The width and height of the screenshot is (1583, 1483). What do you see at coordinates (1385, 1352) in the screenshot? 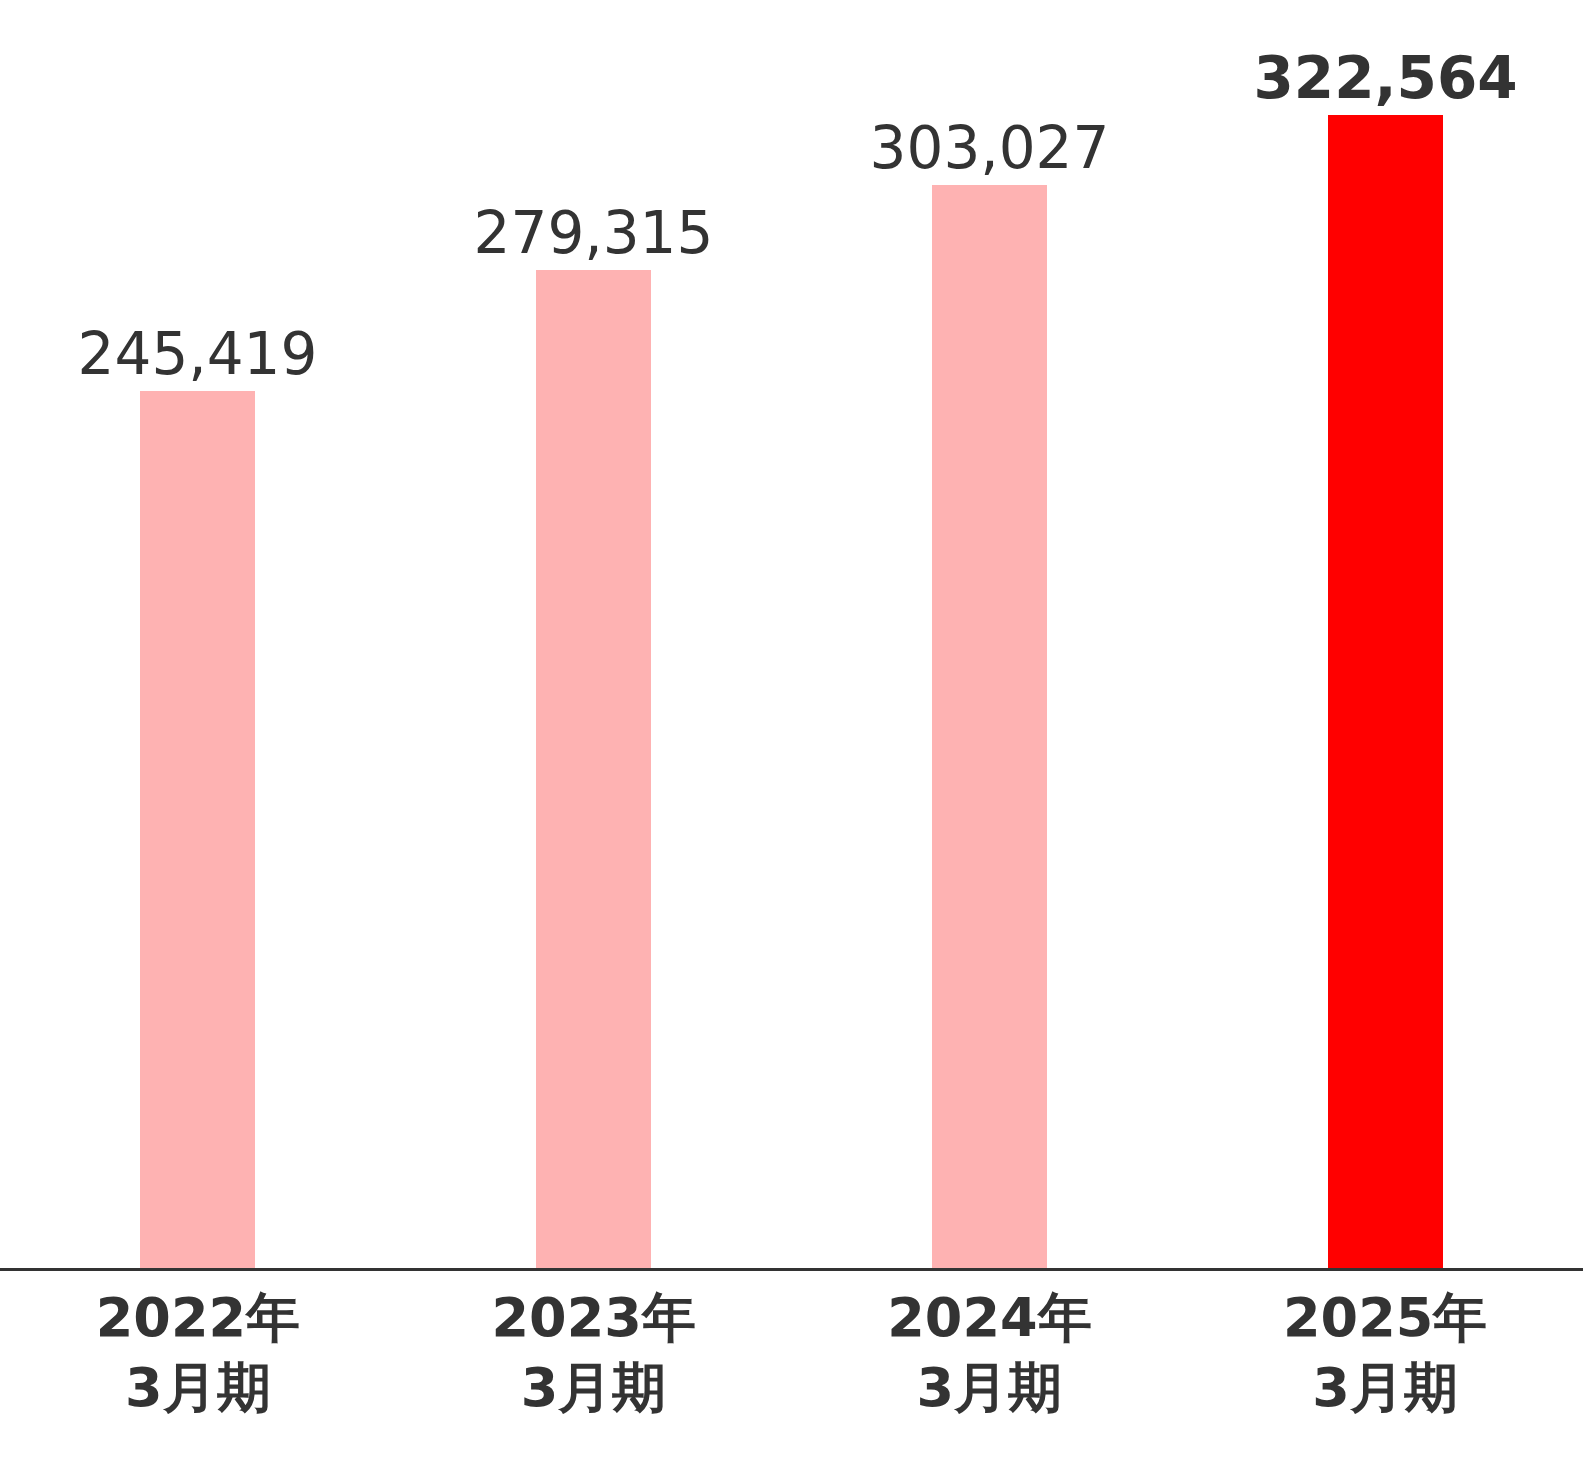
I see `x-tick-label: 2025年 3月期` at bounding box center [1385, 1352].